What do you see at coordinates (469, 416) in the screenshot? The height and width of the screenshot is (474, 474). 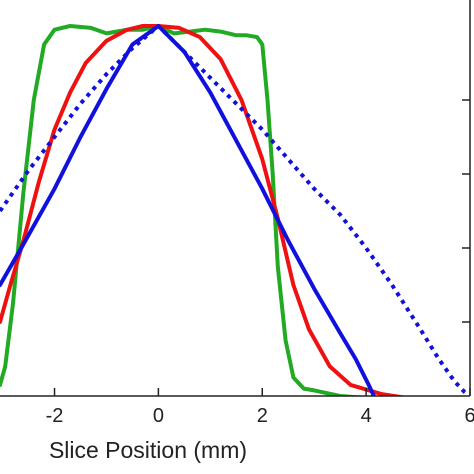 I see `x-tick-label-5: 6` at bounding box center [469, 416].